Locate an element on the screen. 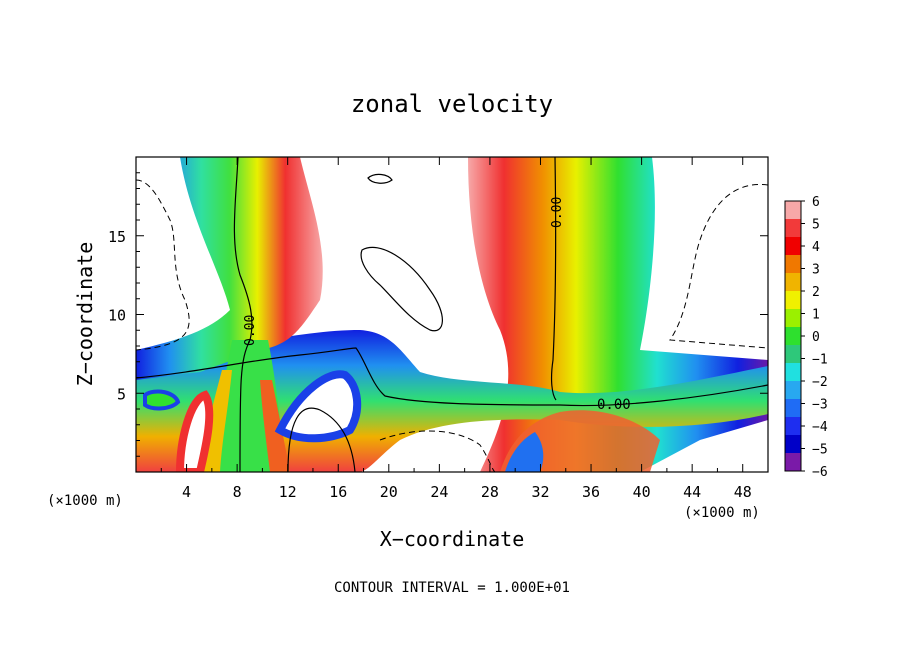 This screenshot has width=904, height=654. x-tick-label: 20 is located at coordinates (389, 492).